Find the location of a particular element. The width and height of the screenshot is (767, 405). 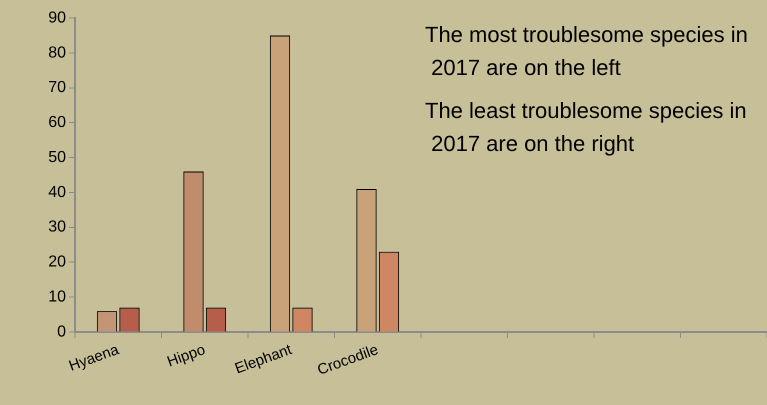

y-tick-label: 80 is located at coordinates (57, 53).